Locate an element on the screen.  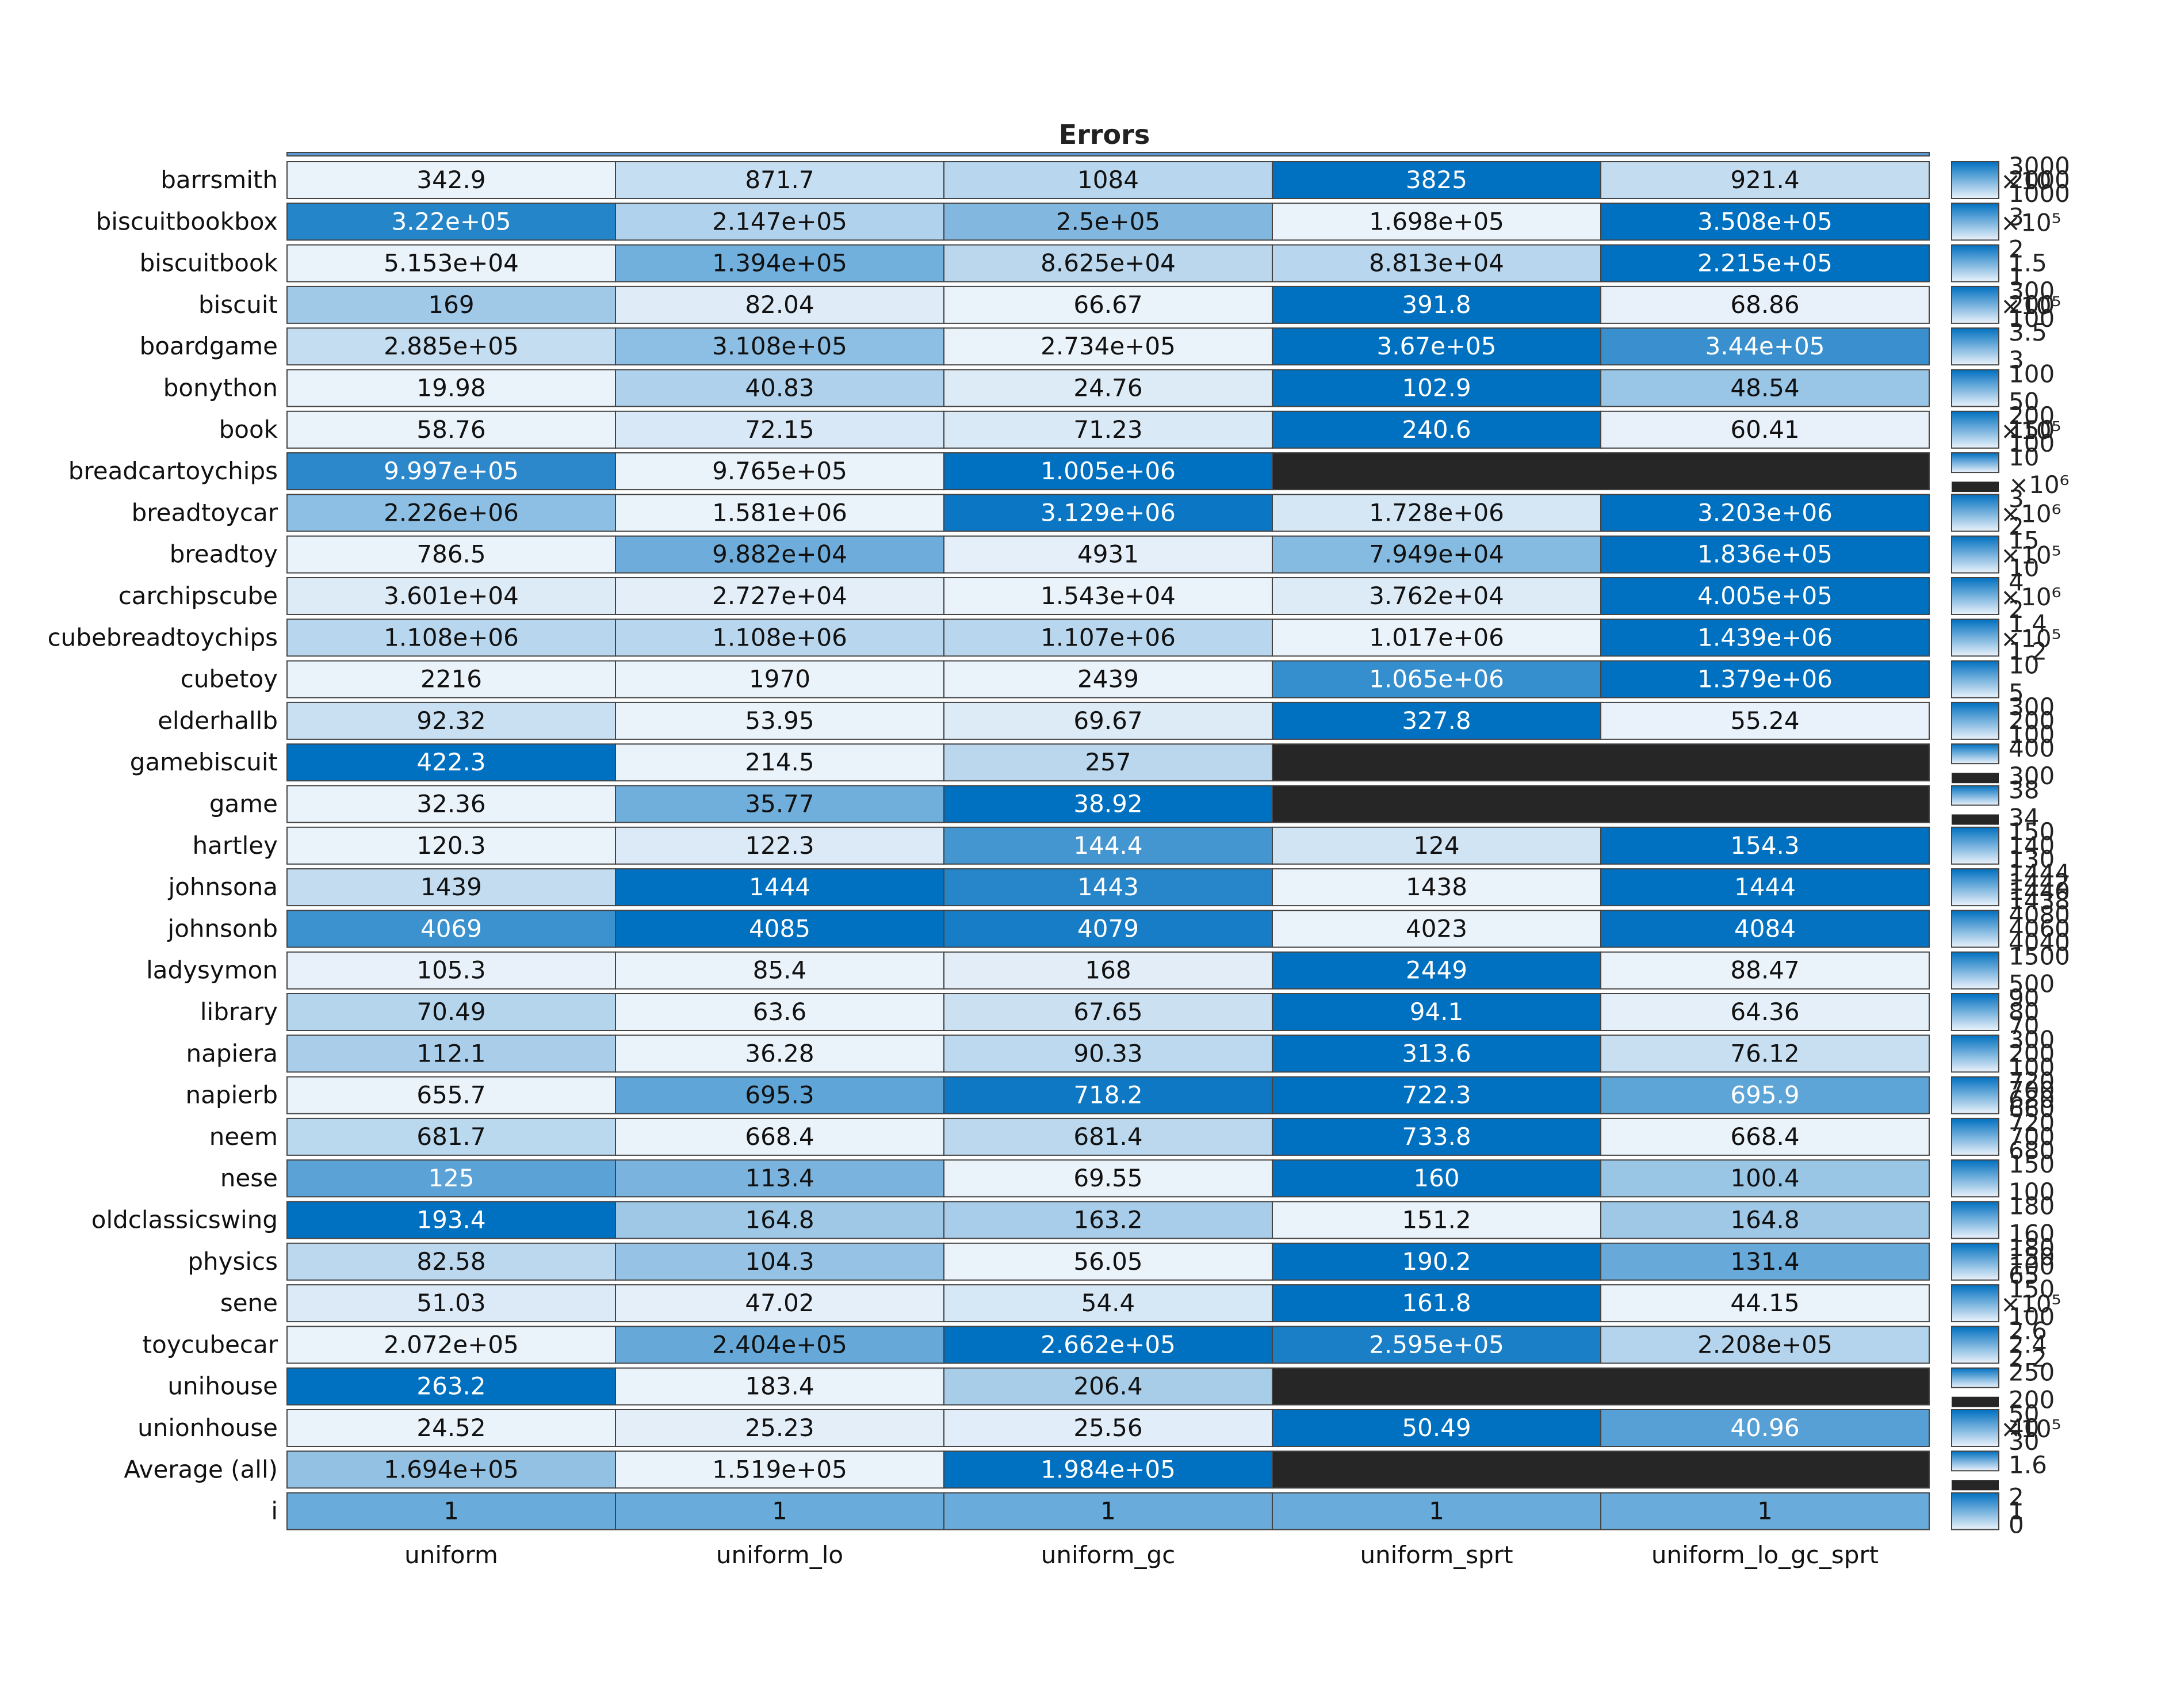
cell-label: 2.215e+05 is located at coordinates (1765, 263).